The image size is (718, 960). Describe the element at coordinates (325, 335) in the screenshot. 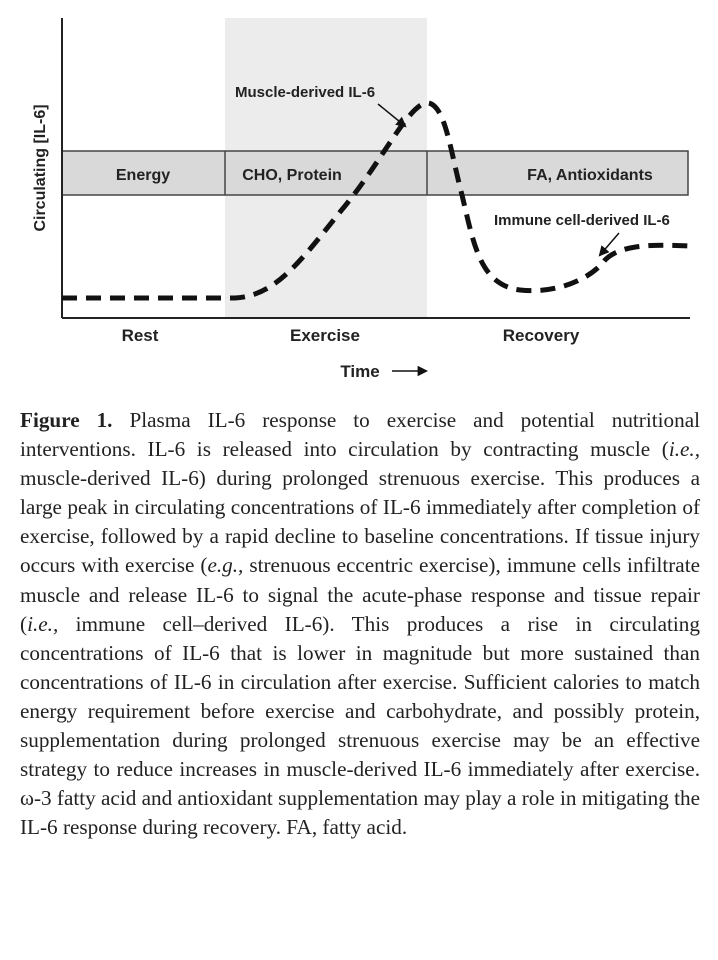

I see `phase-label-exercise: Exercise` at that location.